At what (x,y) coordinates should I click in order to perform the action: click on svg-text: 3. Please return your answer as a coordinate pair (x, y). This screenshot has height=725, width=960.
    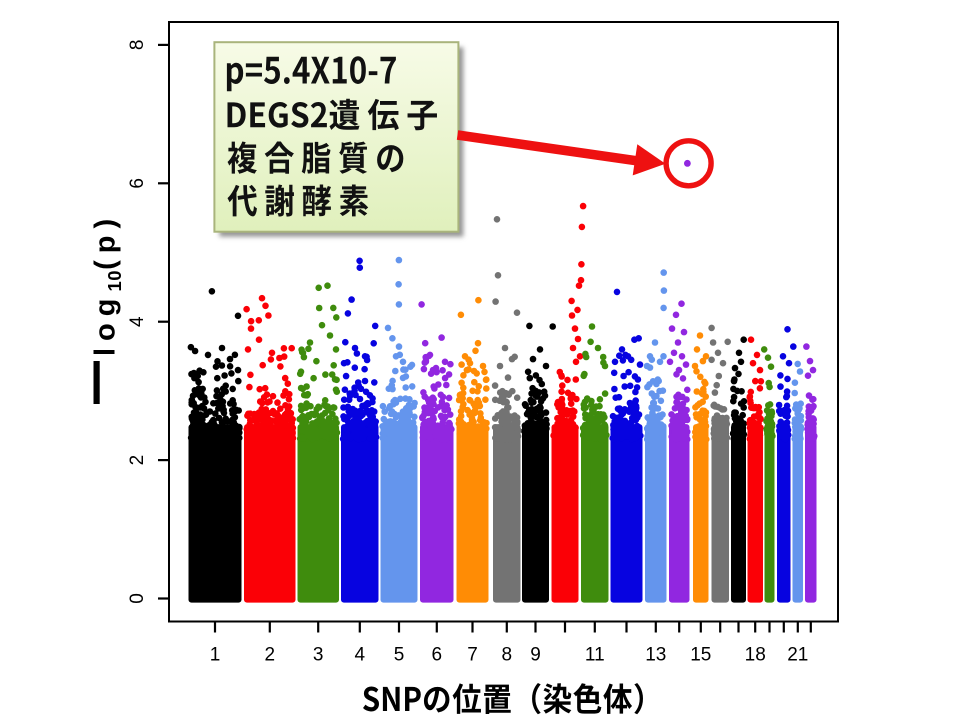
    Looking at the image, I should click on (318, 655).